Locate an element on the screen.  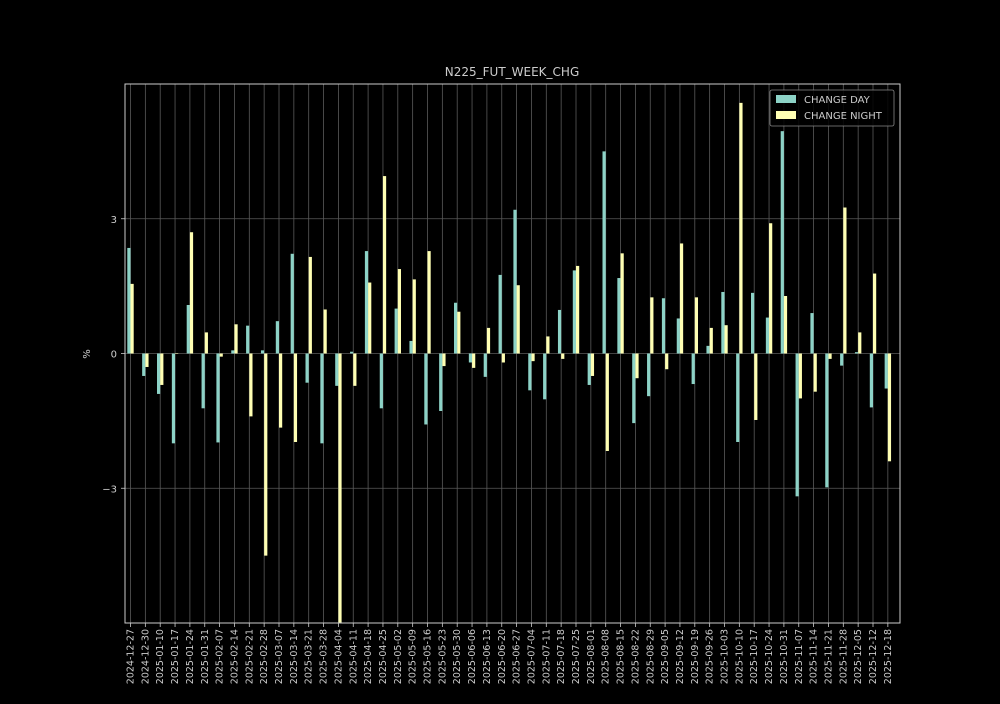
x-tick-label: 2025-01-31 is located at coordinates (205, 656).